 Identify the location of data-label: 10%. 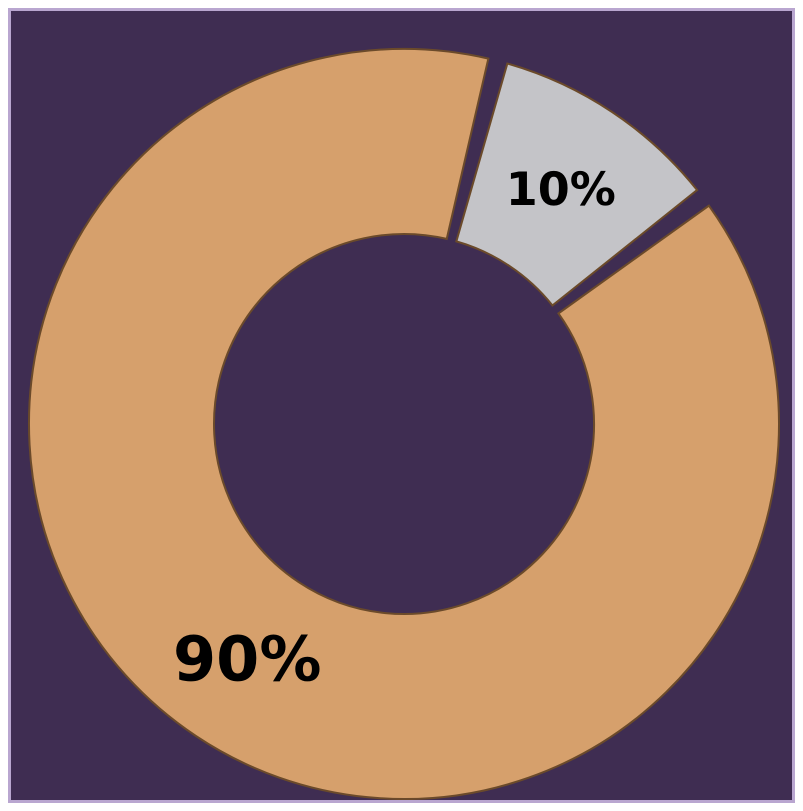
(561, 189).